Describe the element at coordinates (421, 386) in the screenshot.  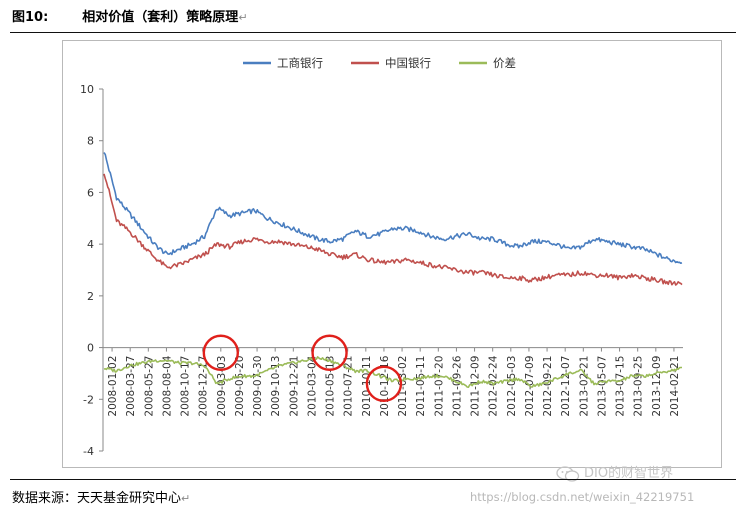
I see `x-tick-label: 2011-05-11` at that location.